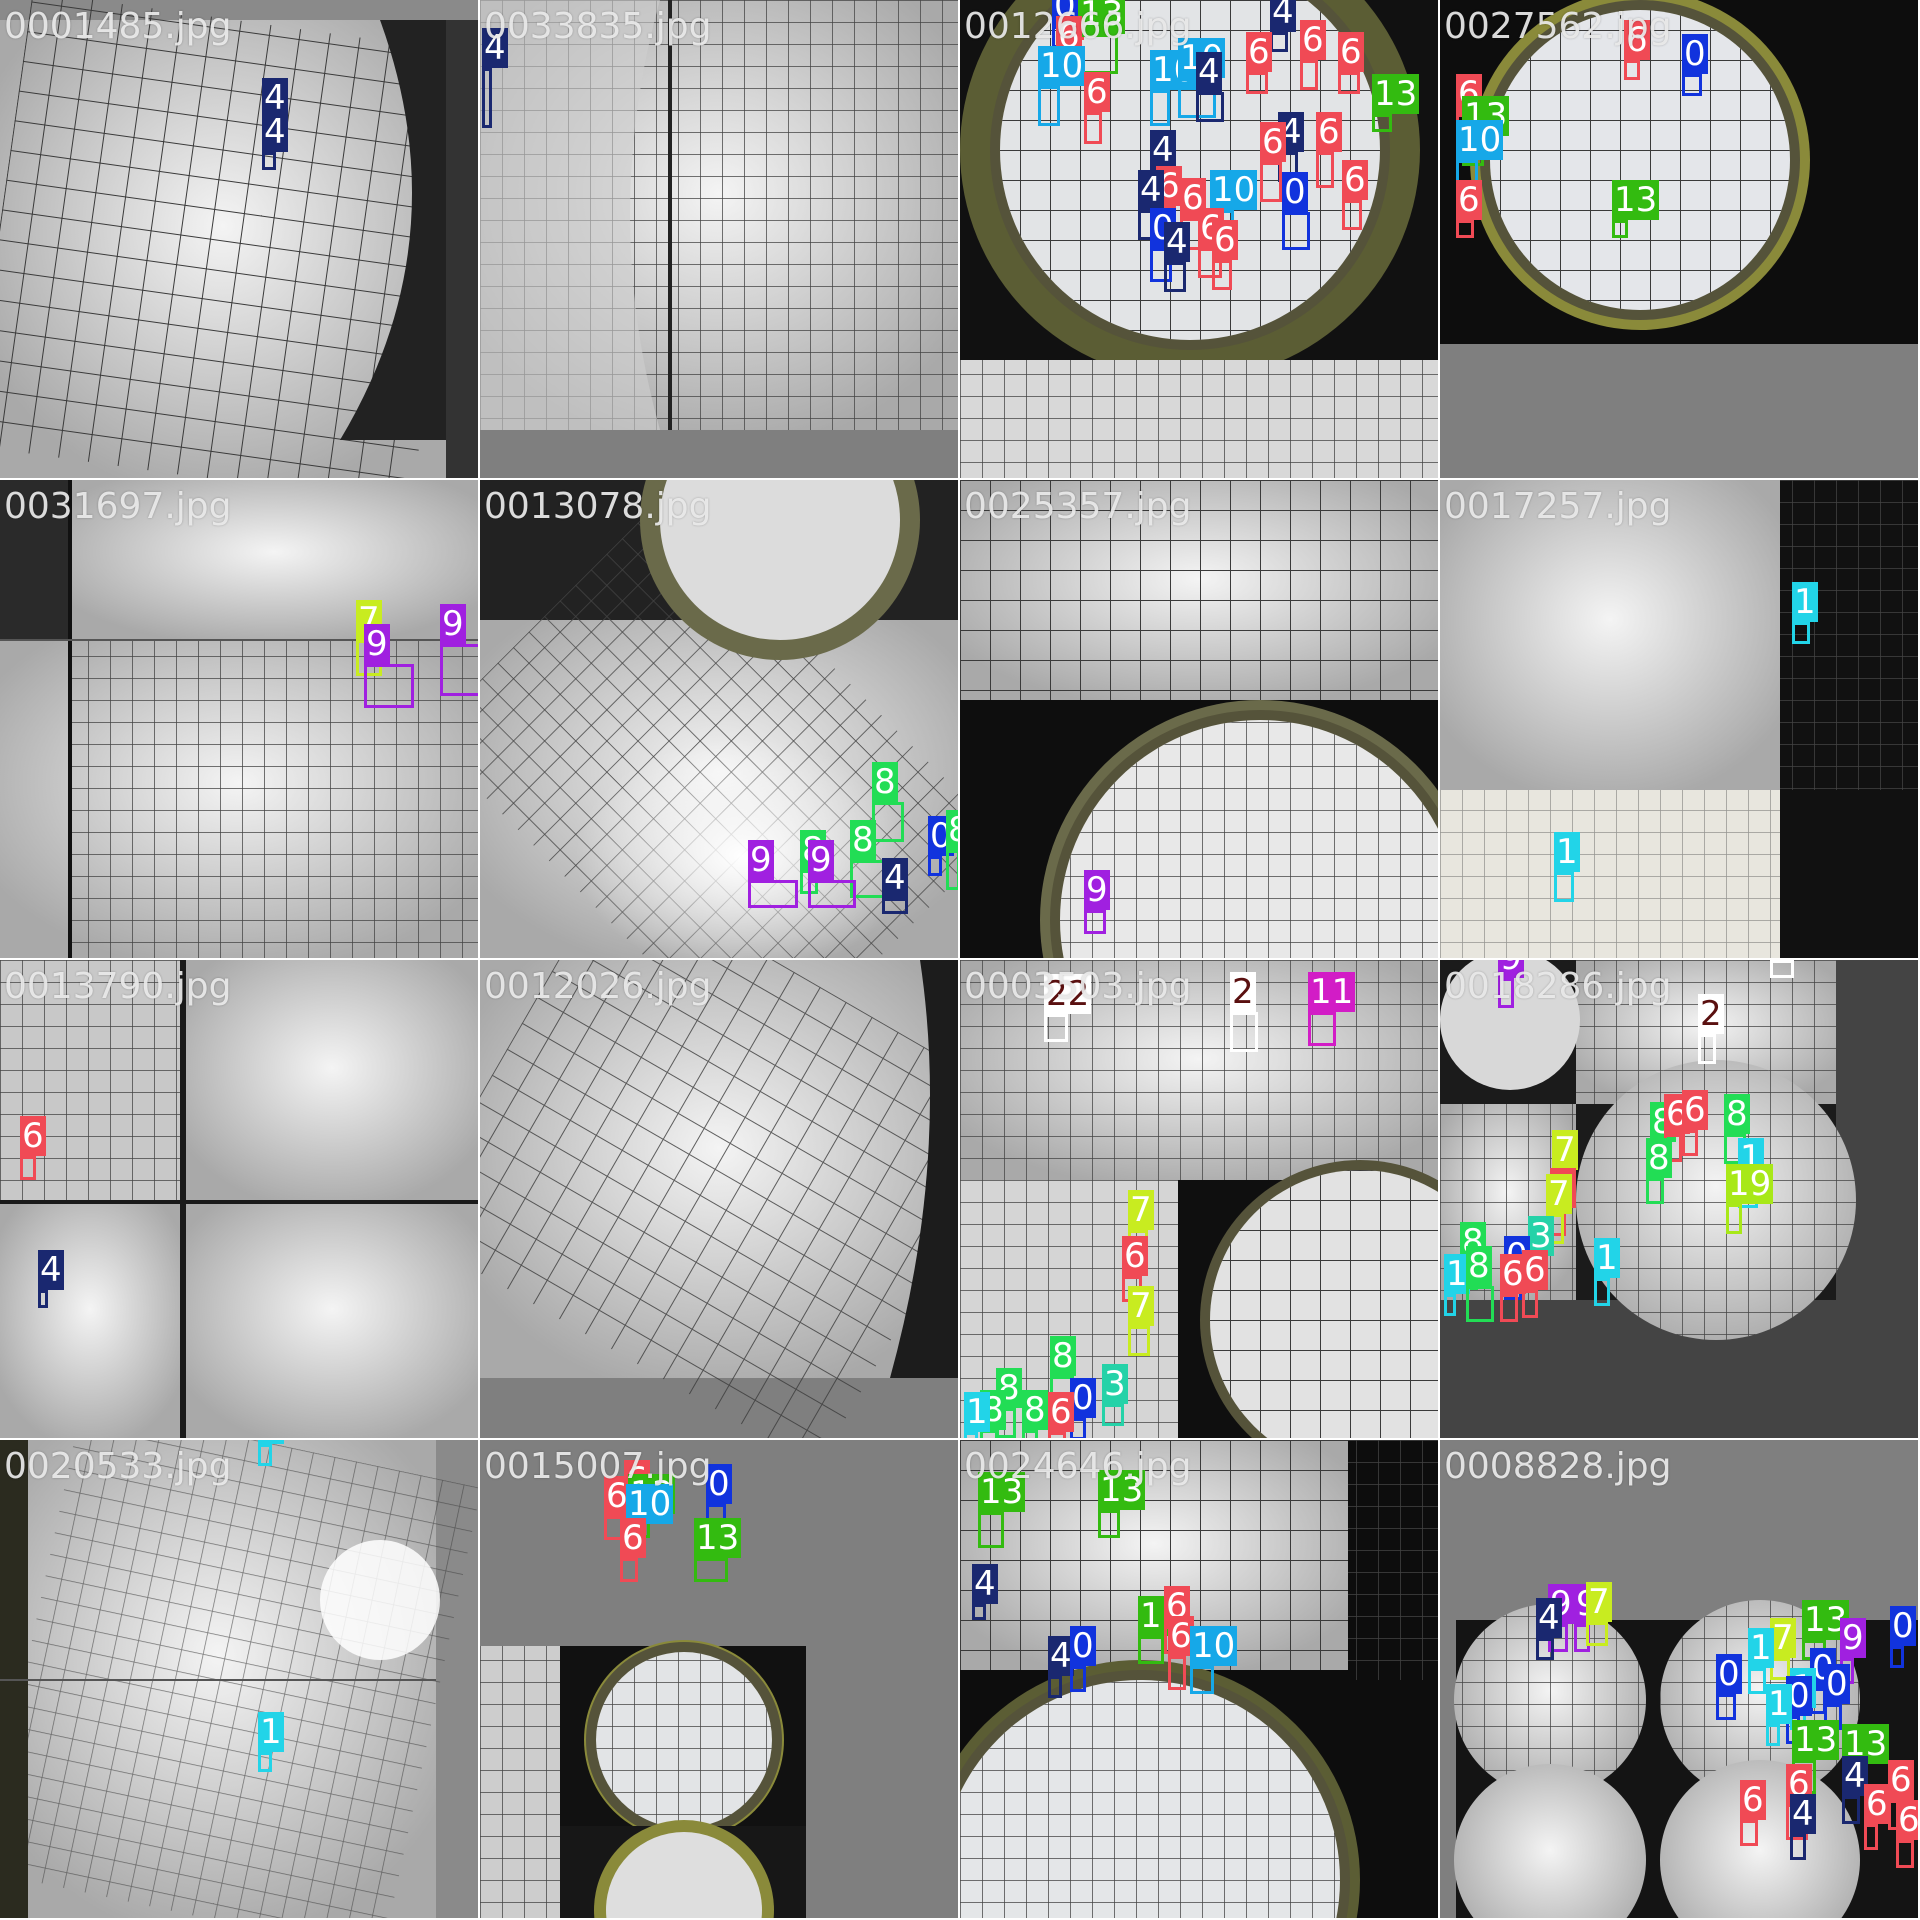  What do you see at coordinates (239, 239) in the screenshot?
I see `mosaic-tile: 4 4 0001485.jpg` at bounding box center [239, 239].